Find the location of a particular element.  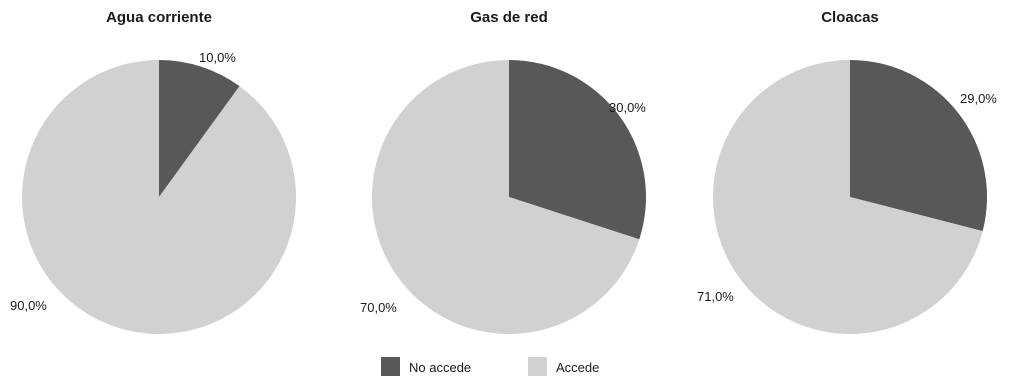

pie-title: Cloacas is located at coordinates (850, 17).